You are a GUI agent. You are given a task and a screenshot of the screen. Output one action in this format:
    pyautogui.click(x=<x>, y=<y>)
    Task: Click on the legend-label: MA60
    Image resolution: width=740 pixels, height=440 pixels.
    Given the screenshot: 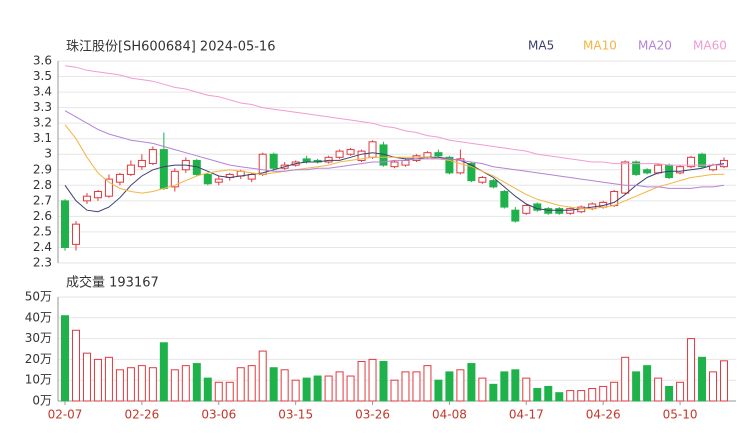 What is the action you would take?
    pyautogui.click(x=710, y=46)
    